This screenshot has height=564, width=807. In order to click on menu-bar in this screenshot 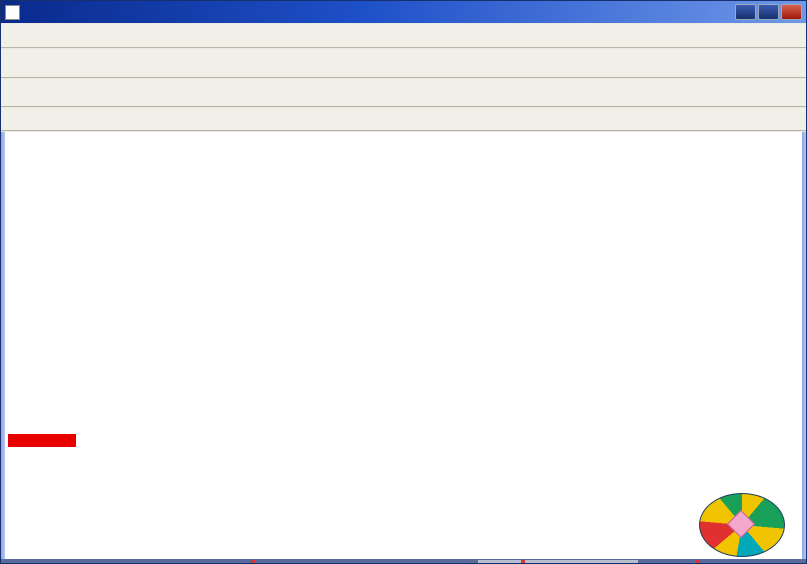, I will do `click(403, 36)`.